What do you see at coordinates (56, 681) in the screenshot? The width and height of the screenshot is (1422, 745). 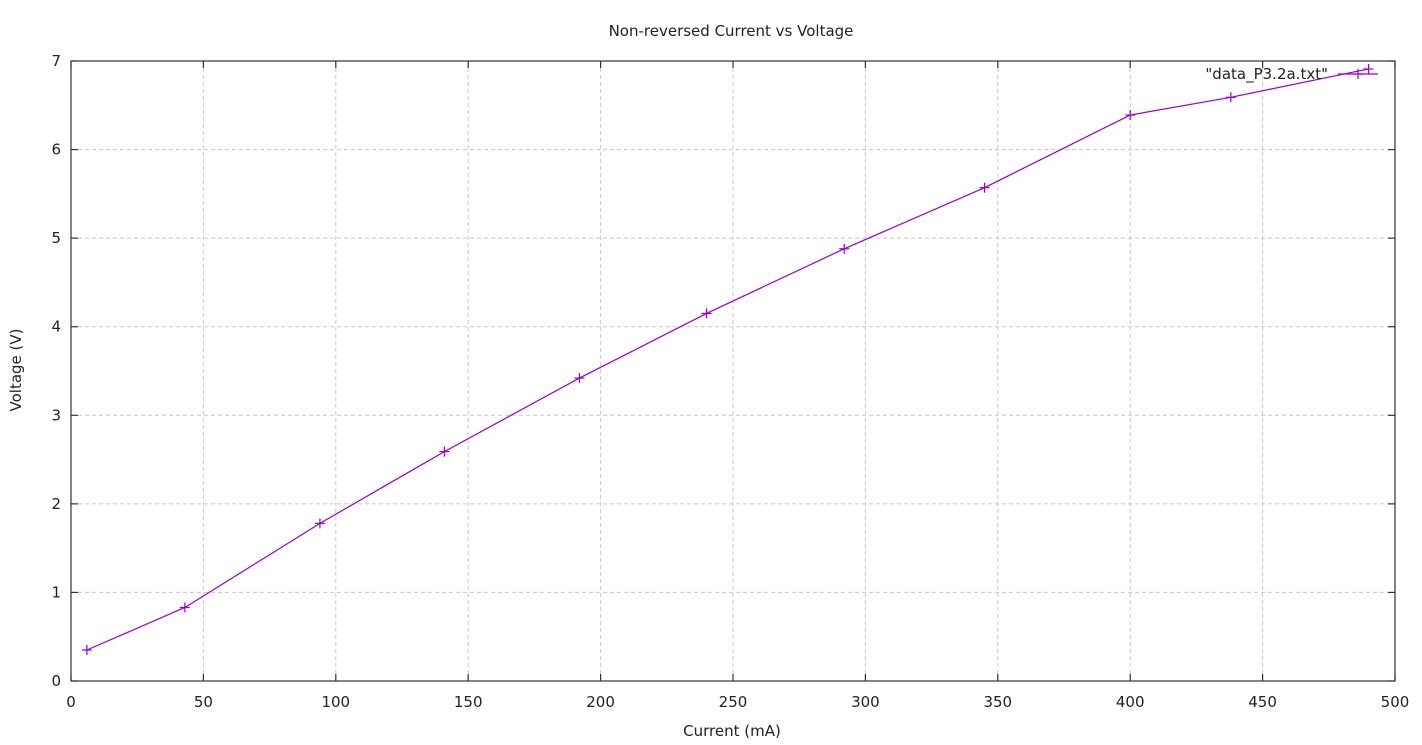 I see `y-tick-label: 0` at bounding box center [56, 681].